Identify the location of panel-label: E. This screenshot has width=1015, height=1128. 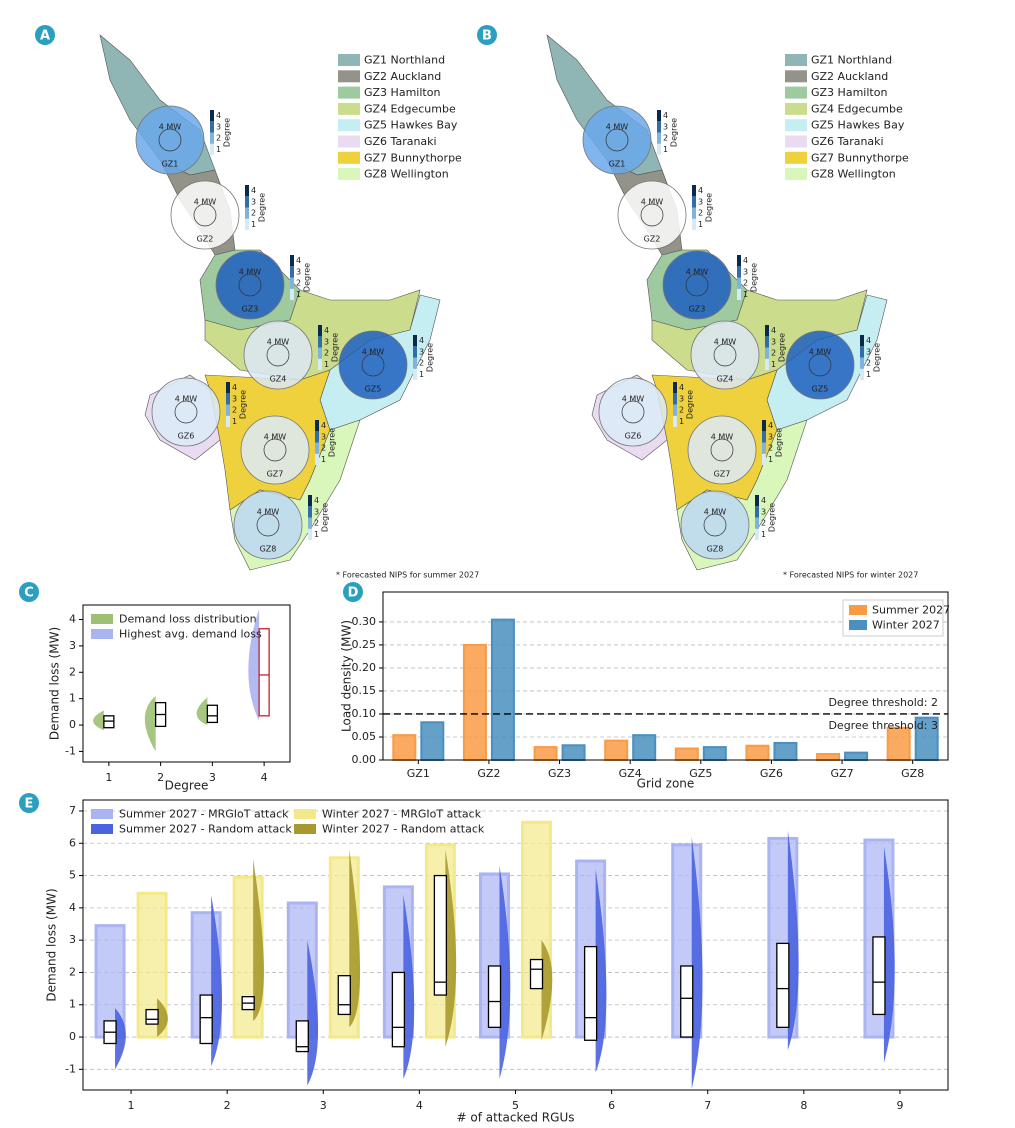
(29, 804).